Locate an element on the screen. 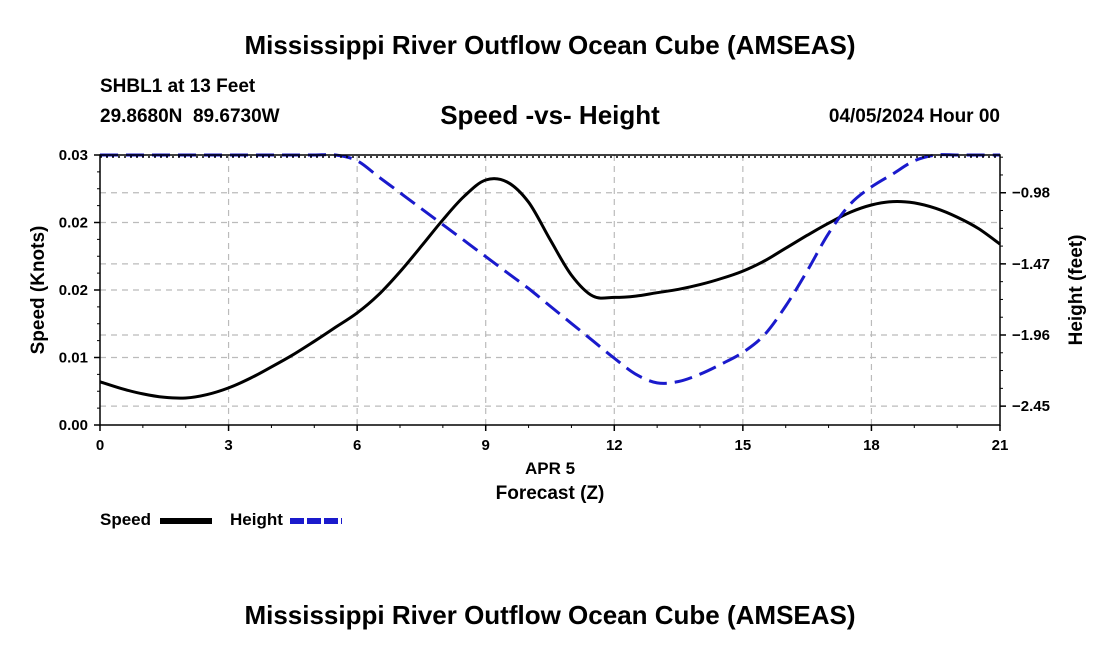  x-tick-label: 12 is located at coordinates (614, 445).